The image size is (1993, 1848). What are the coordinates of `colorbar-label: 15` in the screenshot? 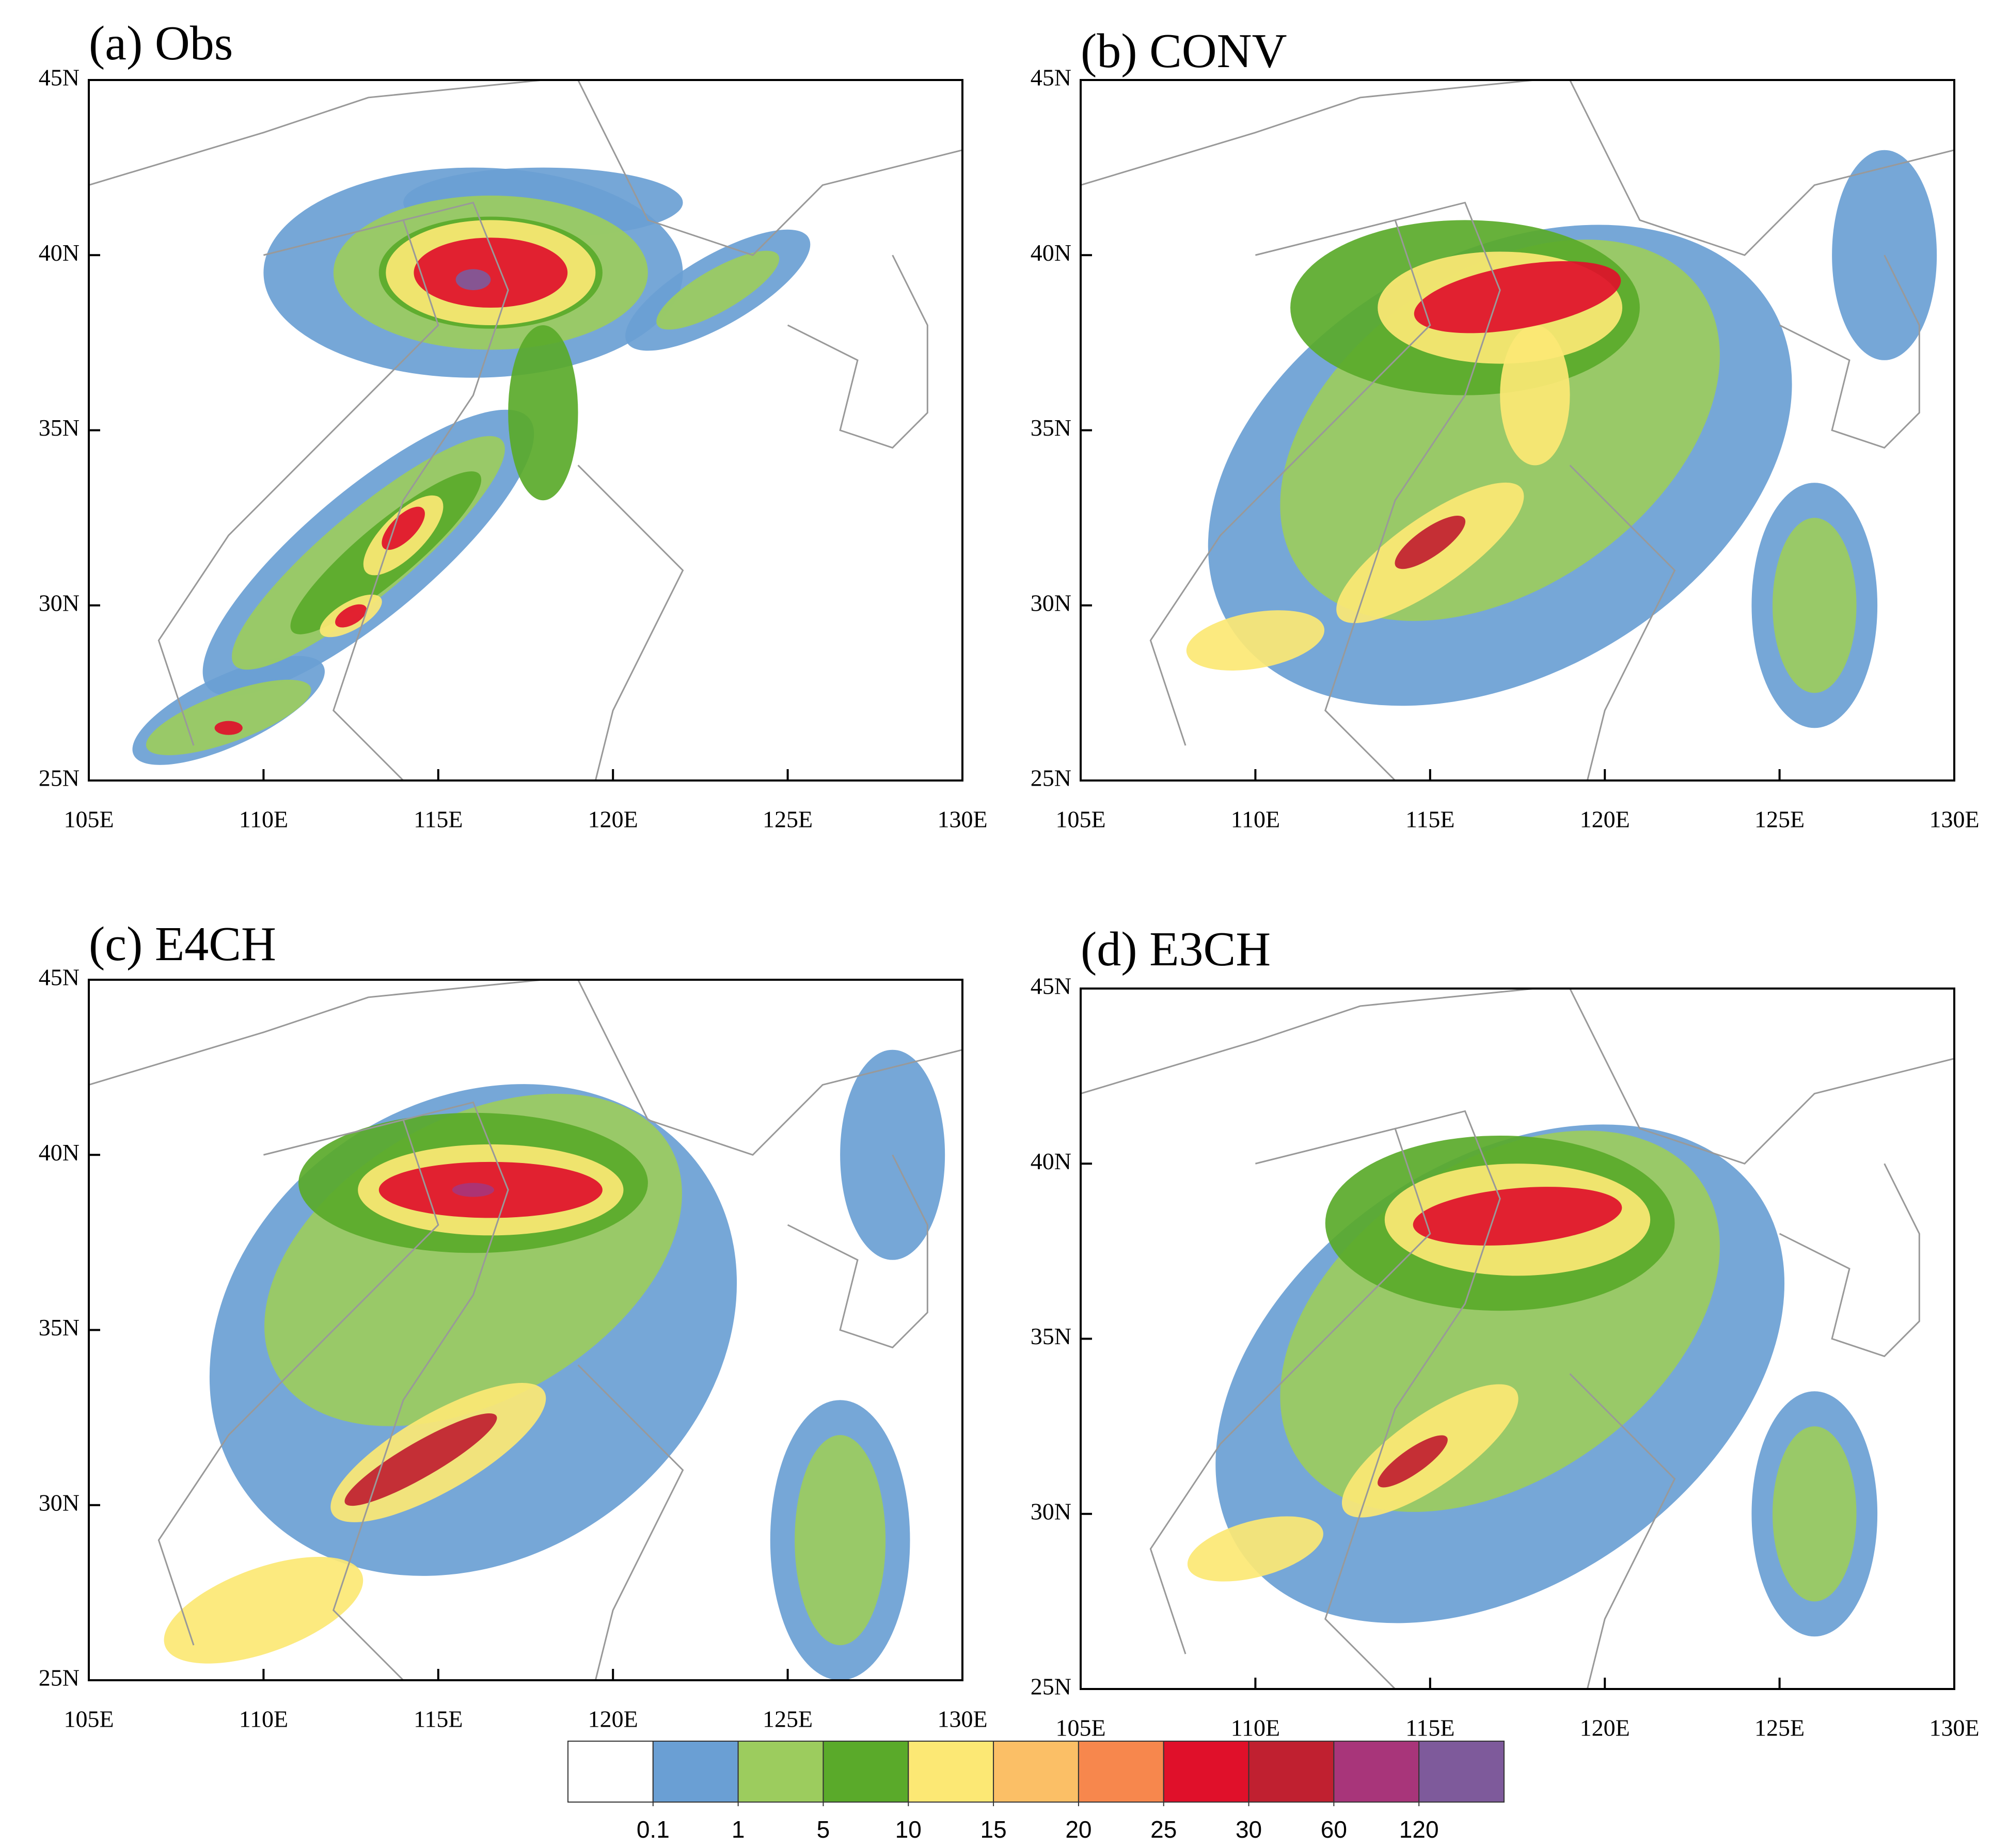 It's located at (993, 1829).